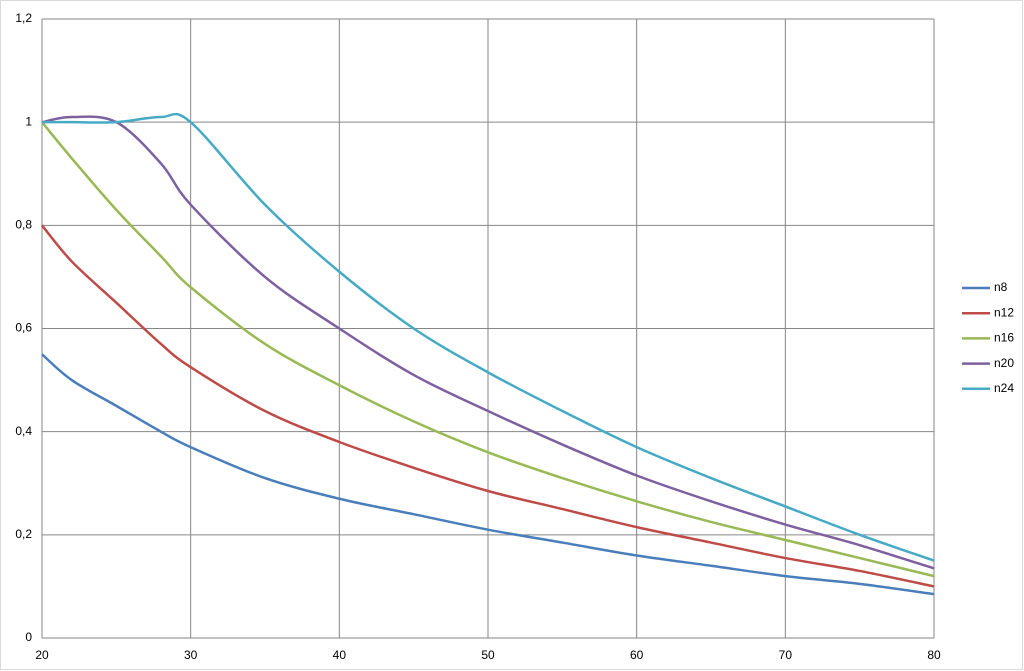 The width and height of the screenshot is (1024, 671). I want to click on legend-label: n24, so click(1004, 388).